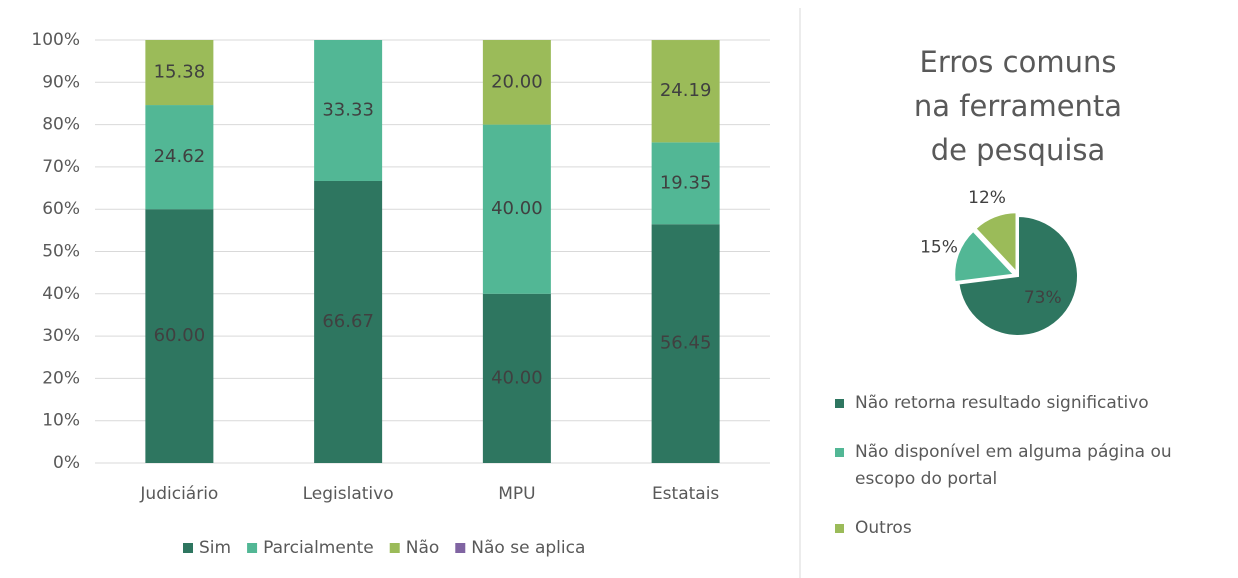  Describe the element at coordinates (61, 336) in the screenshot. I see `y-tick-label: 30%` at that location.